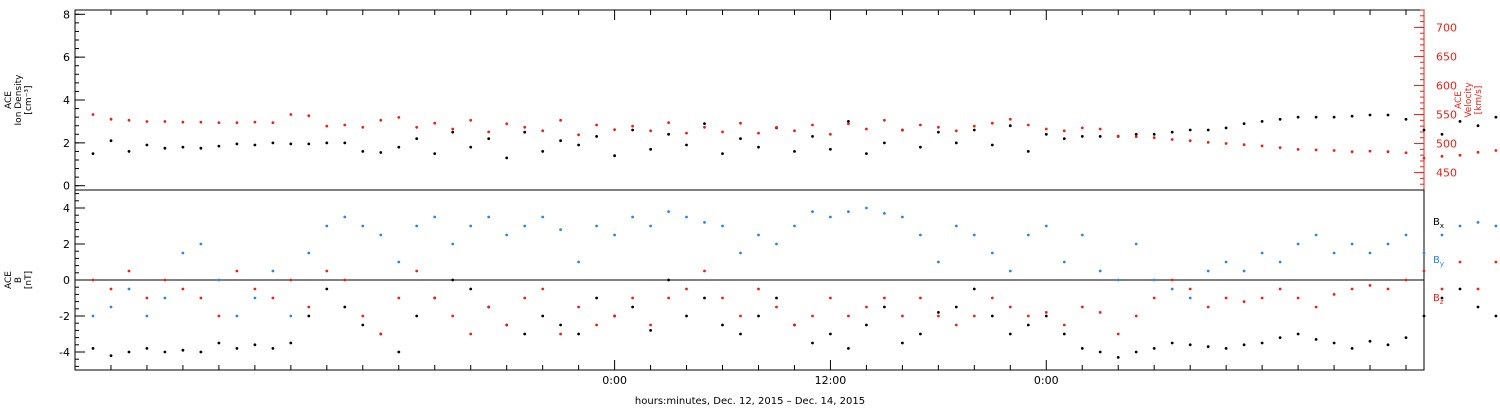 The image size is (1500, 414). Describe the element at coordinates (19, 100) in the screenshot. I see `y-axis-label: Ion Density` at that location.